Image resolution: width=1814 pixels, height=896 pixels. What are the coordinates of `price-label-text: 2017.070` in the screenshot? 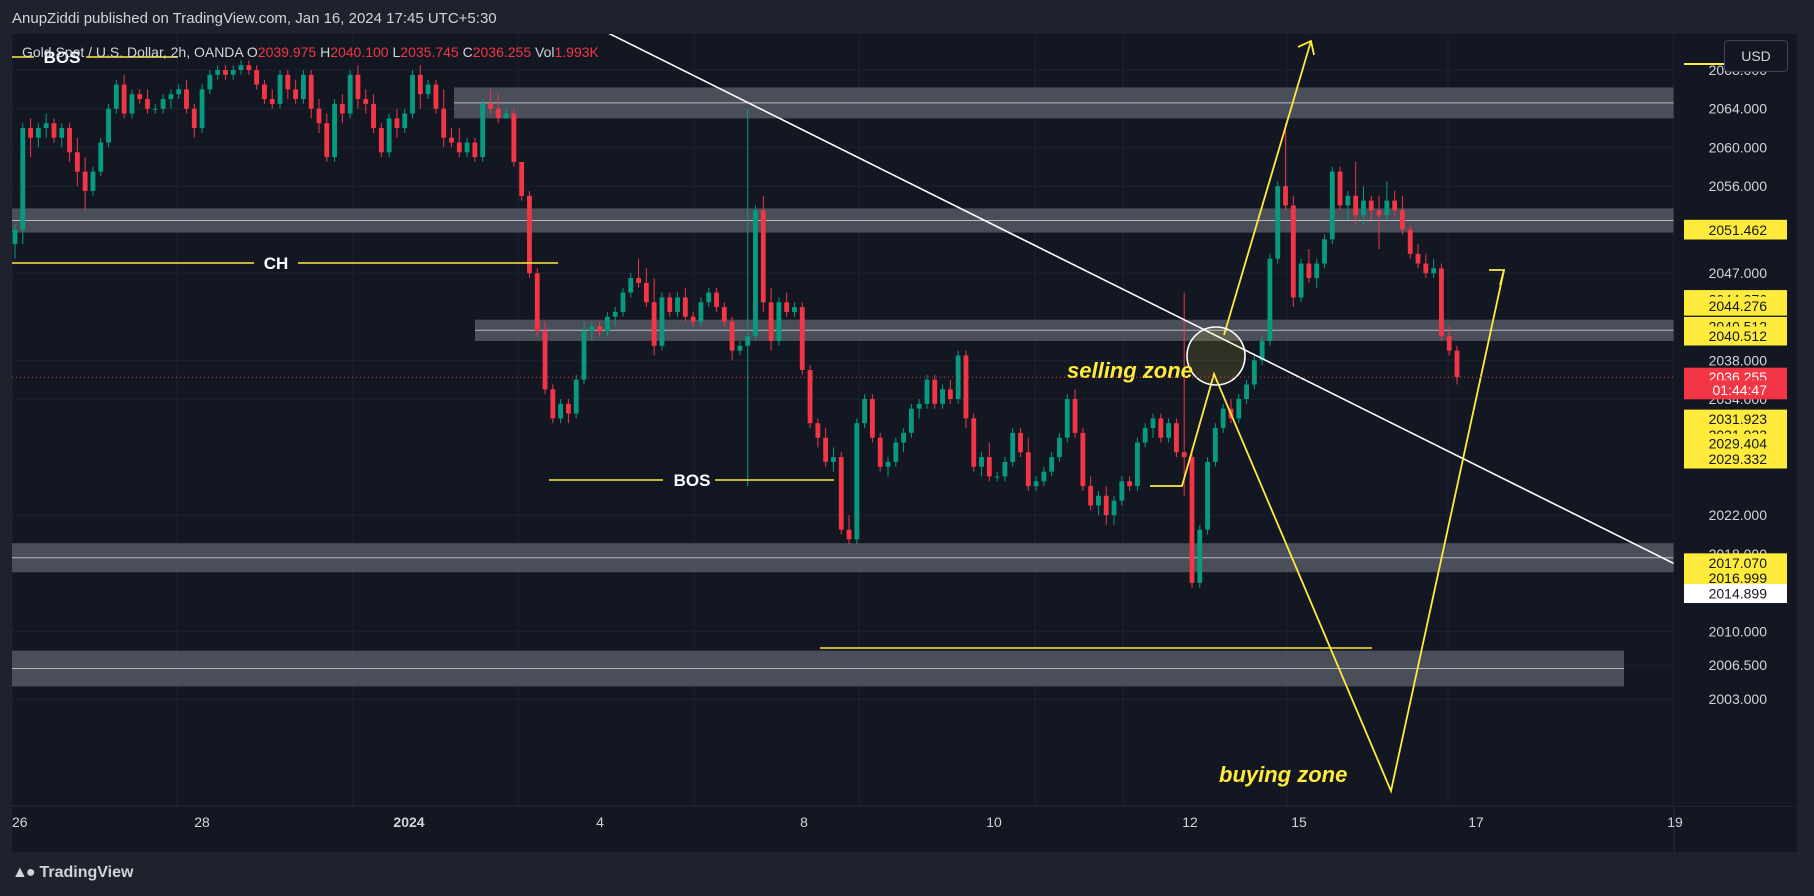 It's located at (1738, 563).